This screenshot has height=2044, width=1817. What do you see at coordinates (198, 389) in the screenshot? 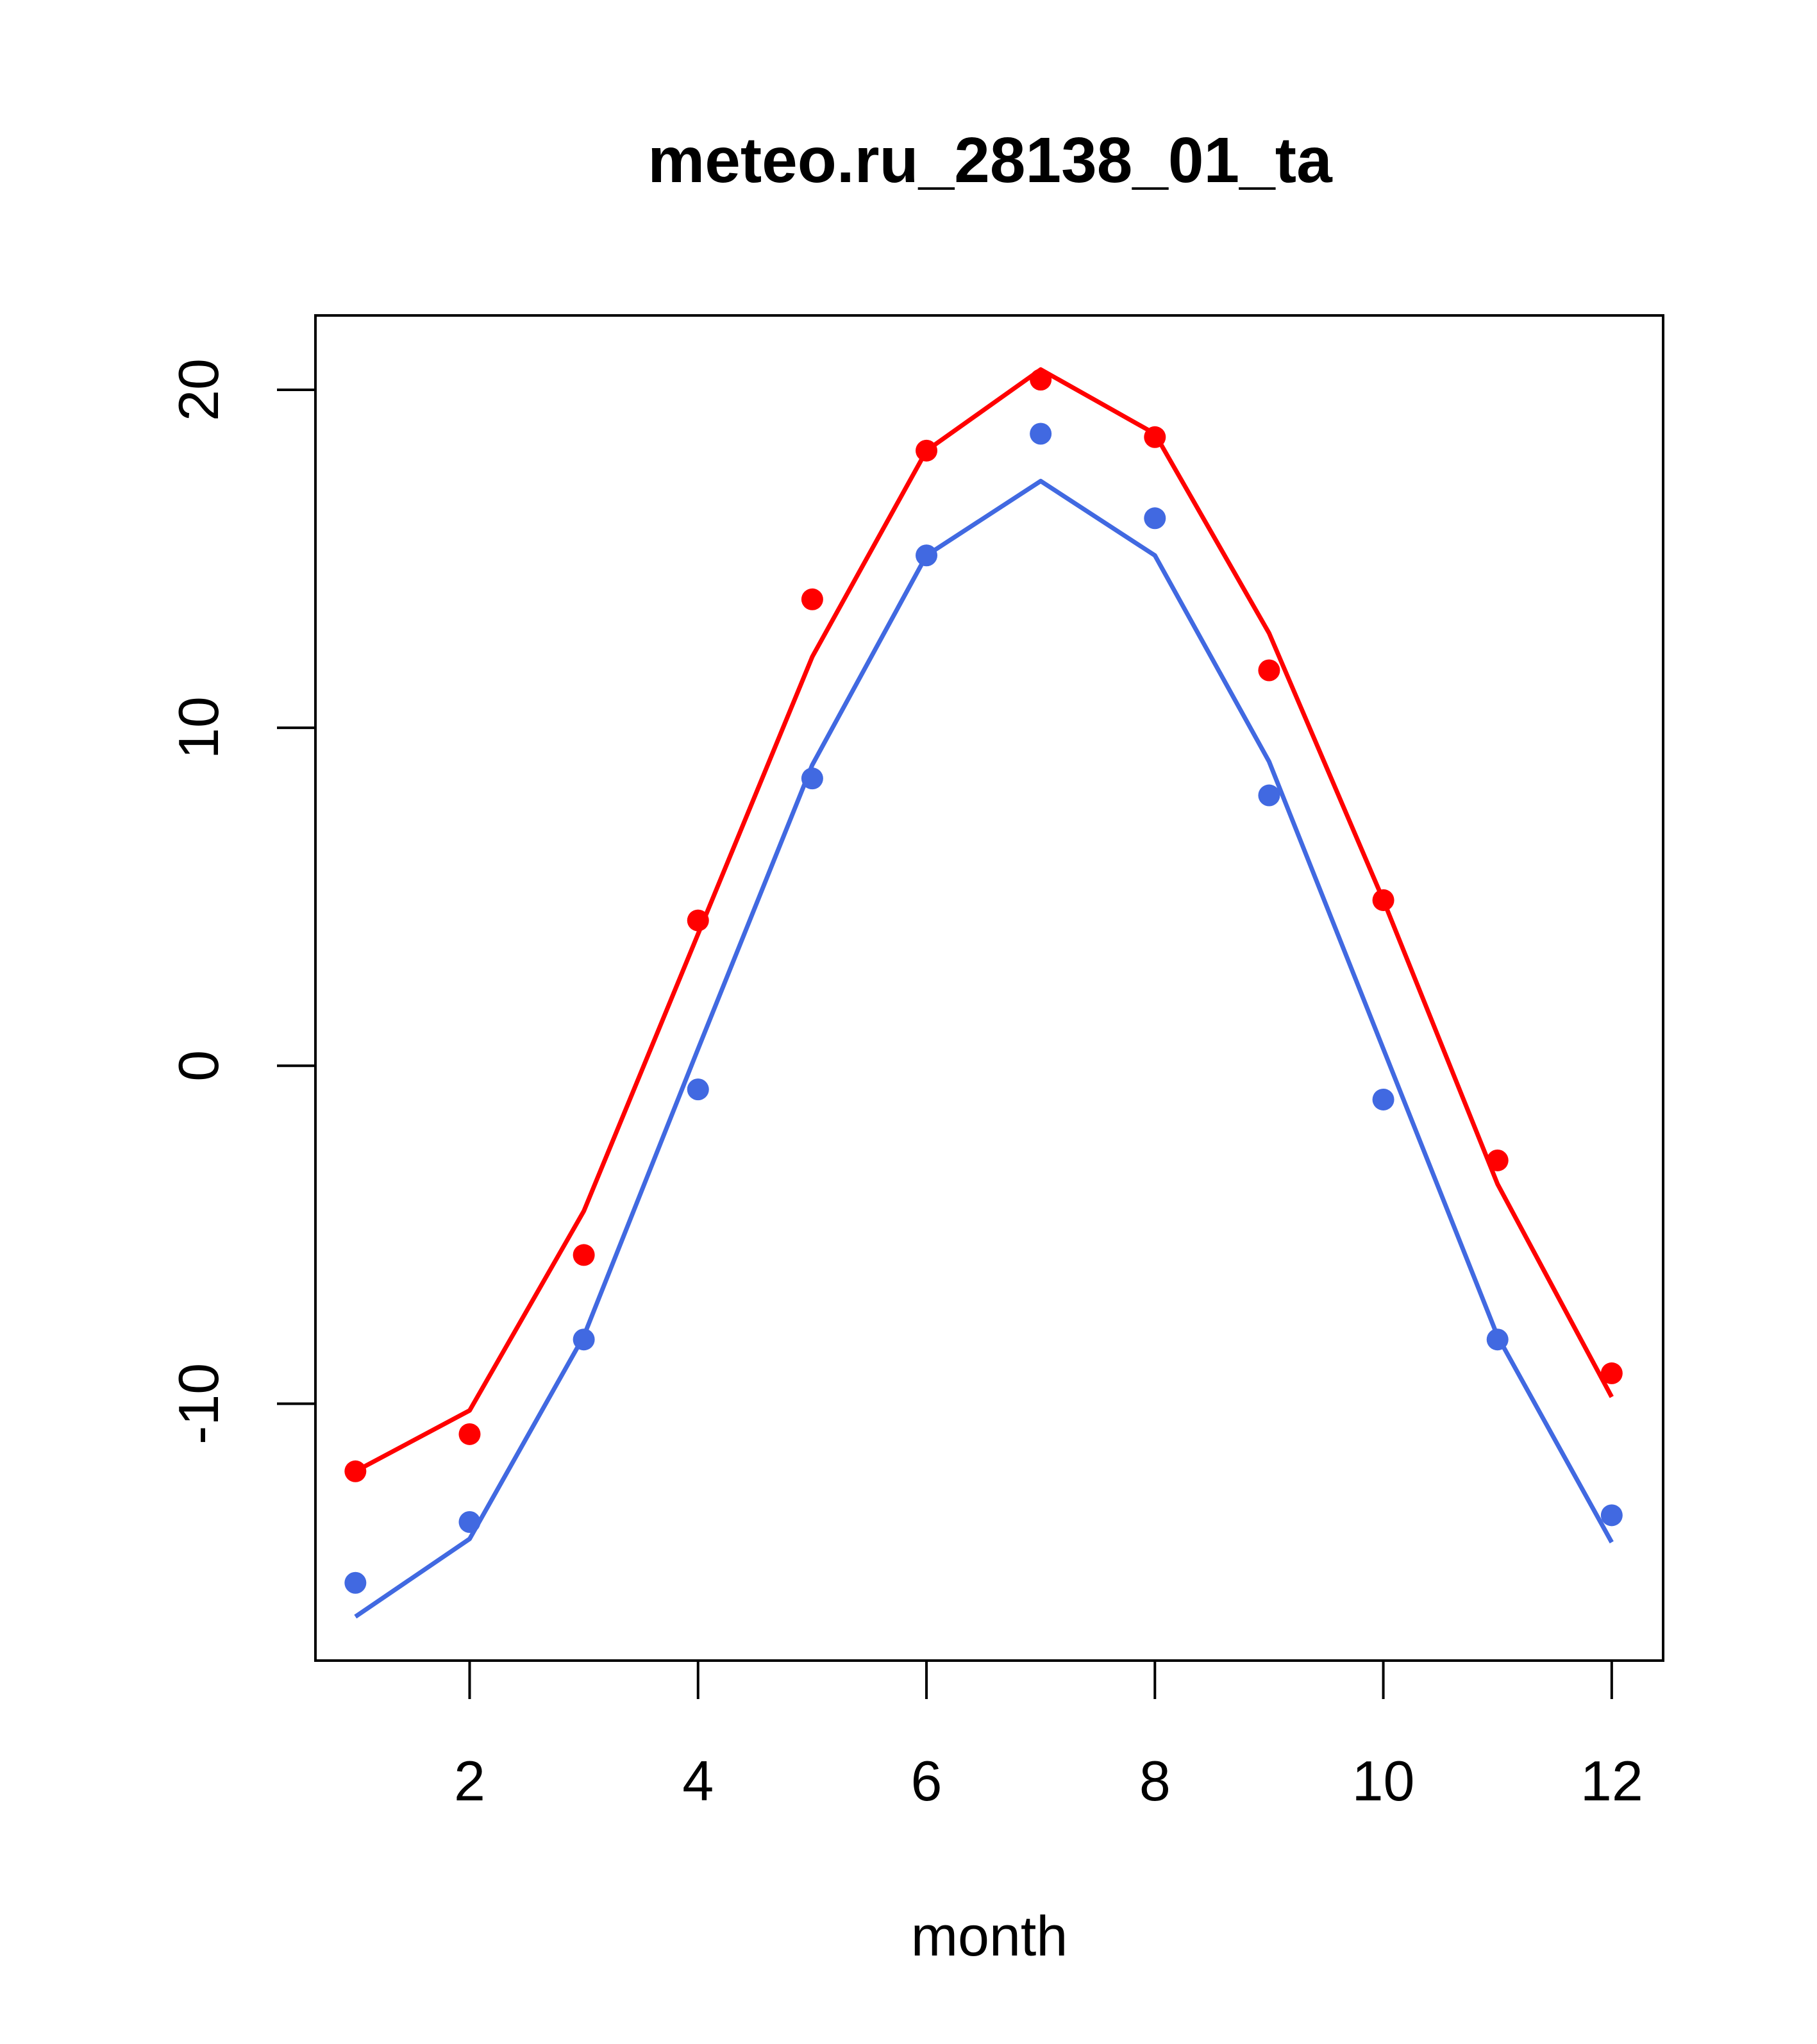
I see `y-tick-label: 20` at bounding box center [198, 389].